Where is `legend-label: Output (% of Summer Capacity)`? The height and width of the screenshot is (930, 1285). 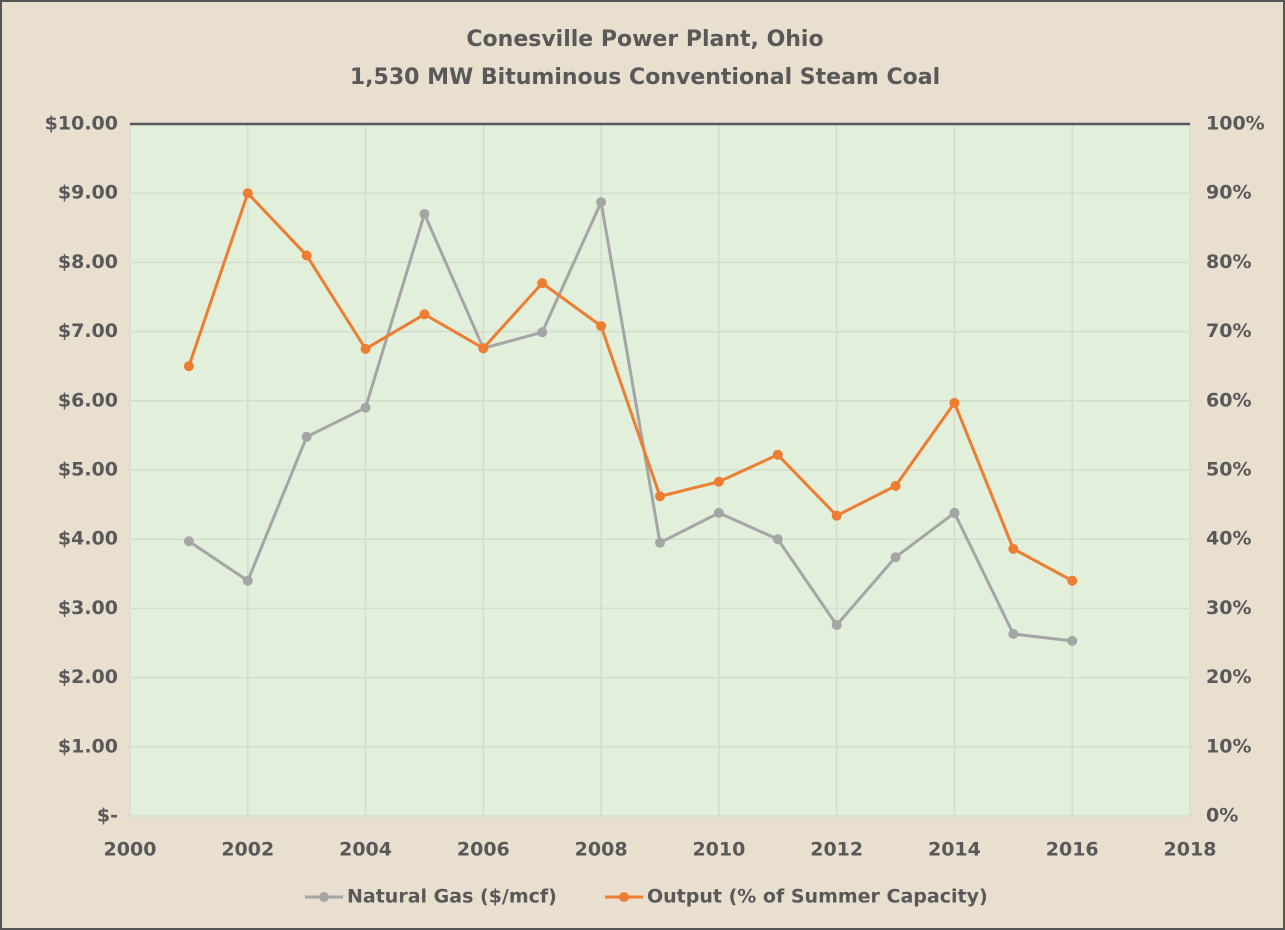
legend-label: Output (% of Summer Capacity) is located at coordinates (817, 897).